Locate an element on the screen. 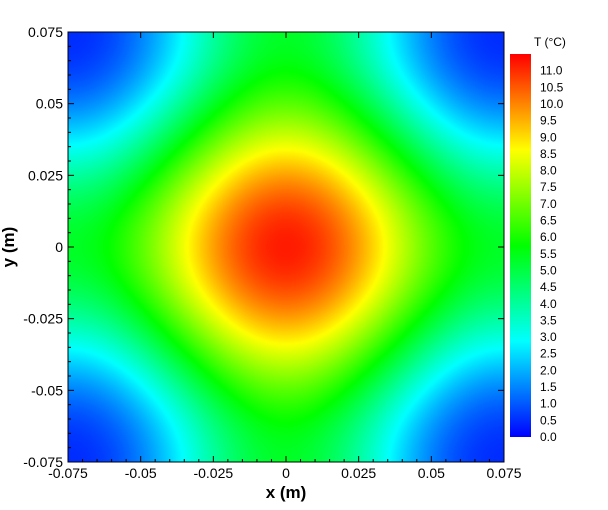 Image resolution: width=608 pixels, height=510 pixels. colorbar-label: 0.5 is located at coordinates (548, 420).